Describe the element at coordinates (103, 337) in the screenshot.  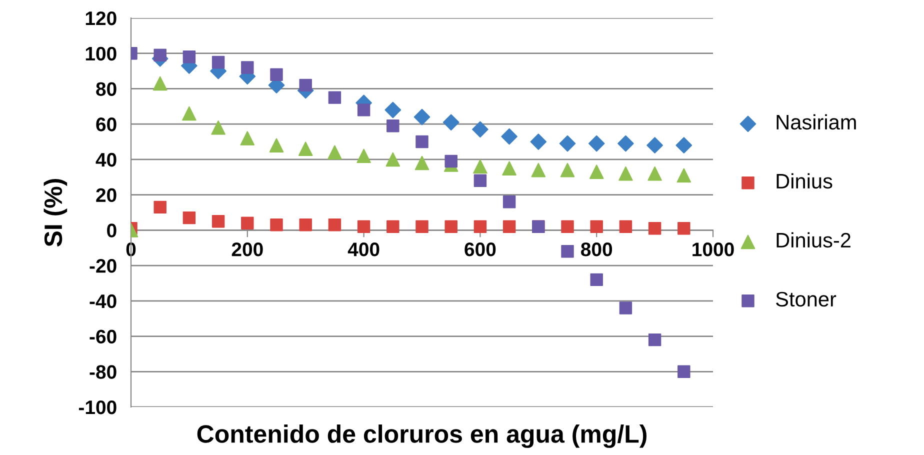
I see `y-tick-label: -60` at that location.